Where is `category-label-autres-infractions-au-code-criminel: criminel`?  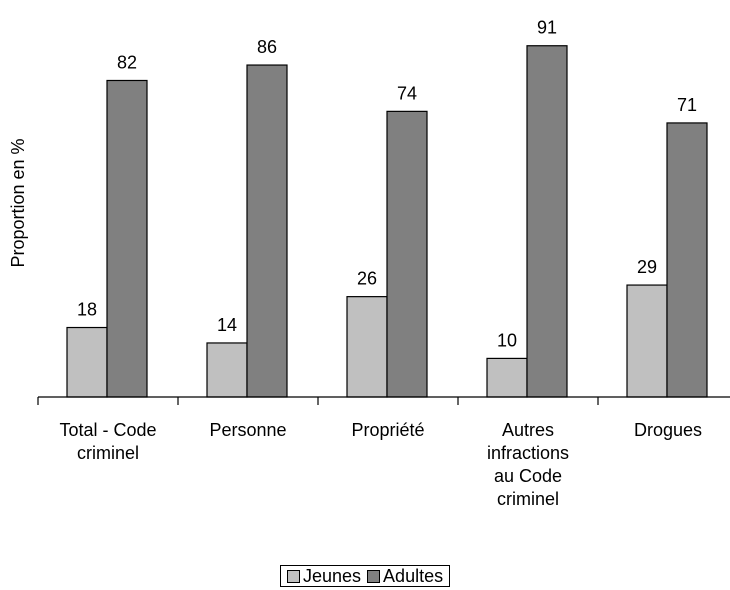
category-label-autres-infractions-au-code-criminel: criminel is located at coordinates (528, 499).